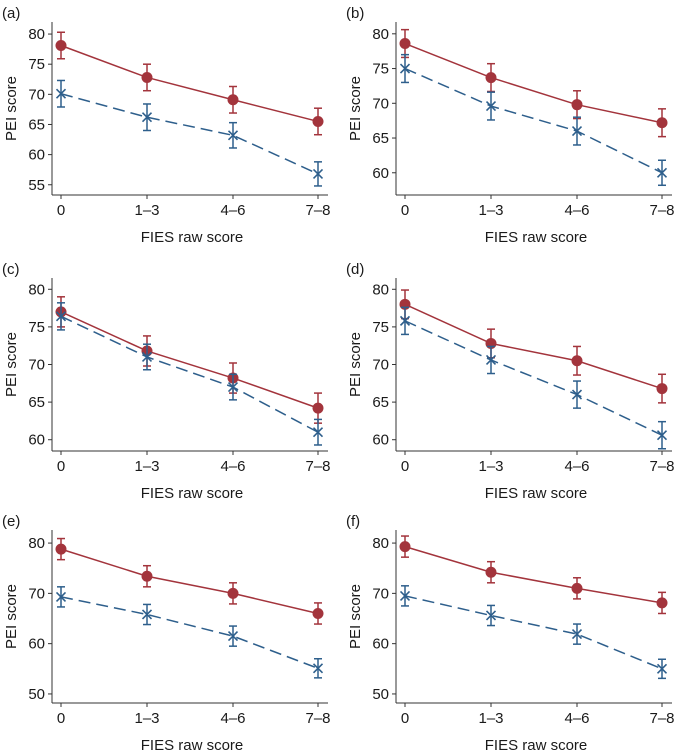  I want to click on panel-label: (c), so click(11, 269).